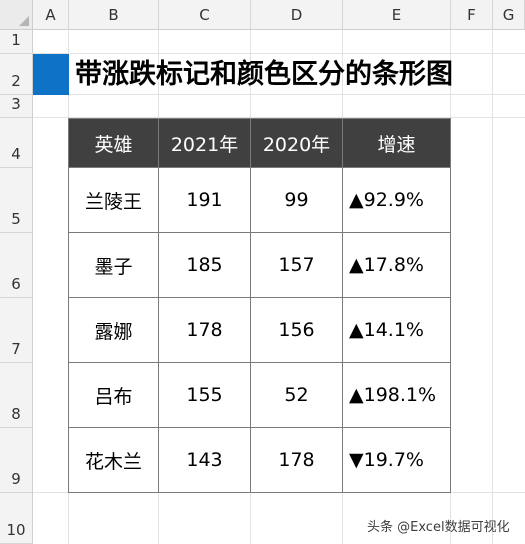 The image size is (525, 544). I want to click on row-header-1: 1, so click(16, 42).